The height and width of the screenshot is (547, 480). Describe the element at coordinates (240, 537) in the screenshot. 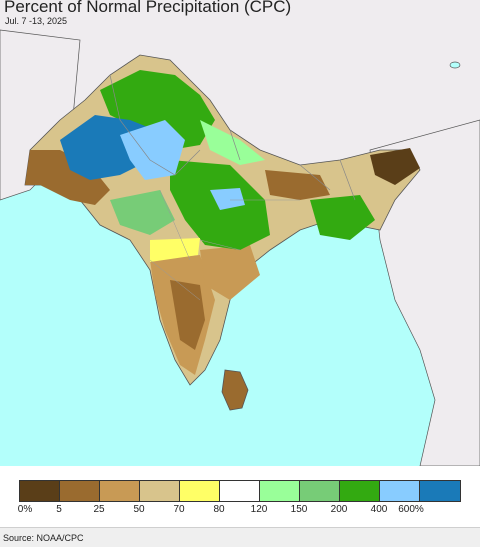

I see `source-bar: Source: NOAA/CPC` at that location.